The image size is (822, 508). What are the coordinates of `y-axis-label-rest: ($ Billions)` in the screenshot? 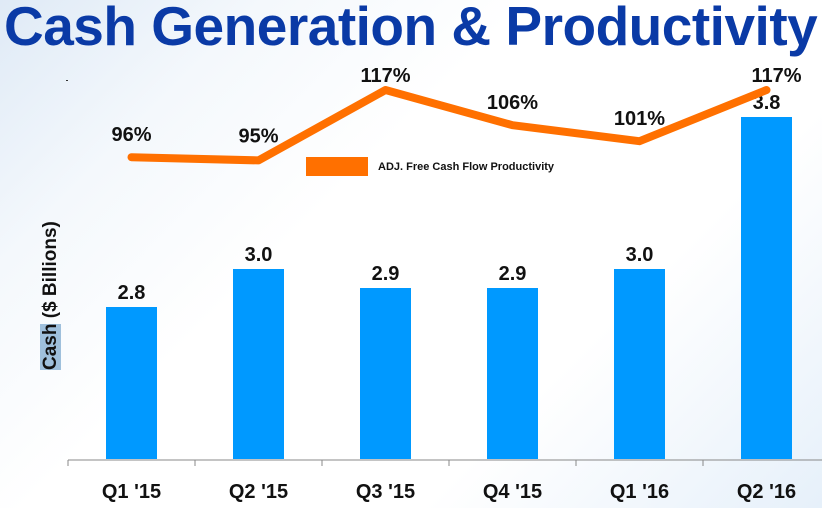 It's located at (50, 272).